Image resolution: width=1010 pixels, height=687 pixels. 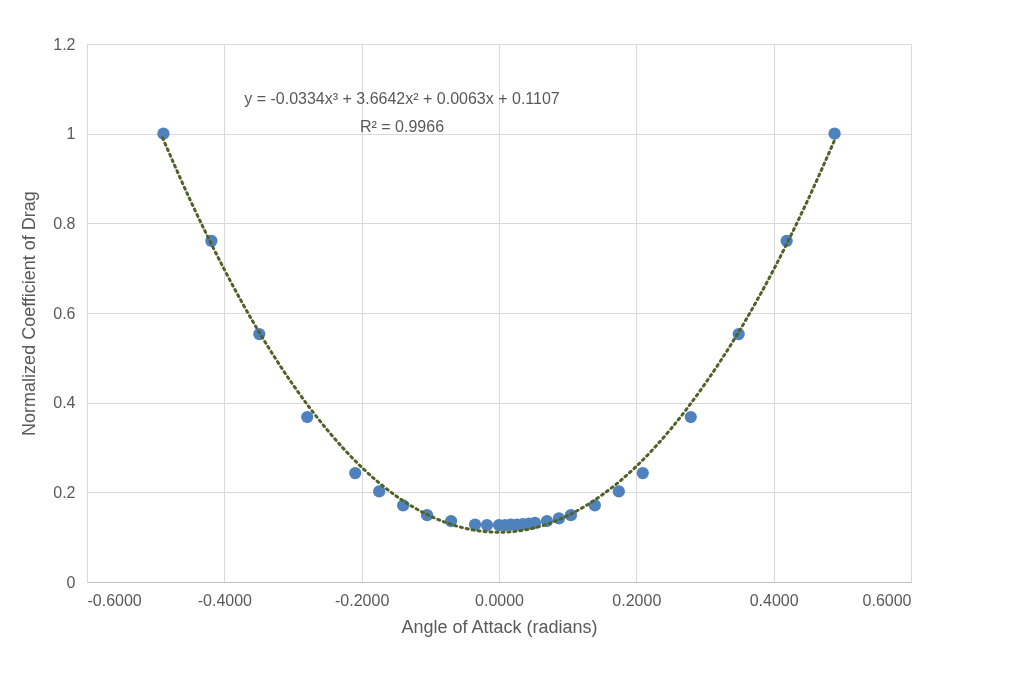 What do you see at coordinates (64, 492) in the screenshot?
I see `y-tick-label: 0.2` at bounding box center [64, 492].